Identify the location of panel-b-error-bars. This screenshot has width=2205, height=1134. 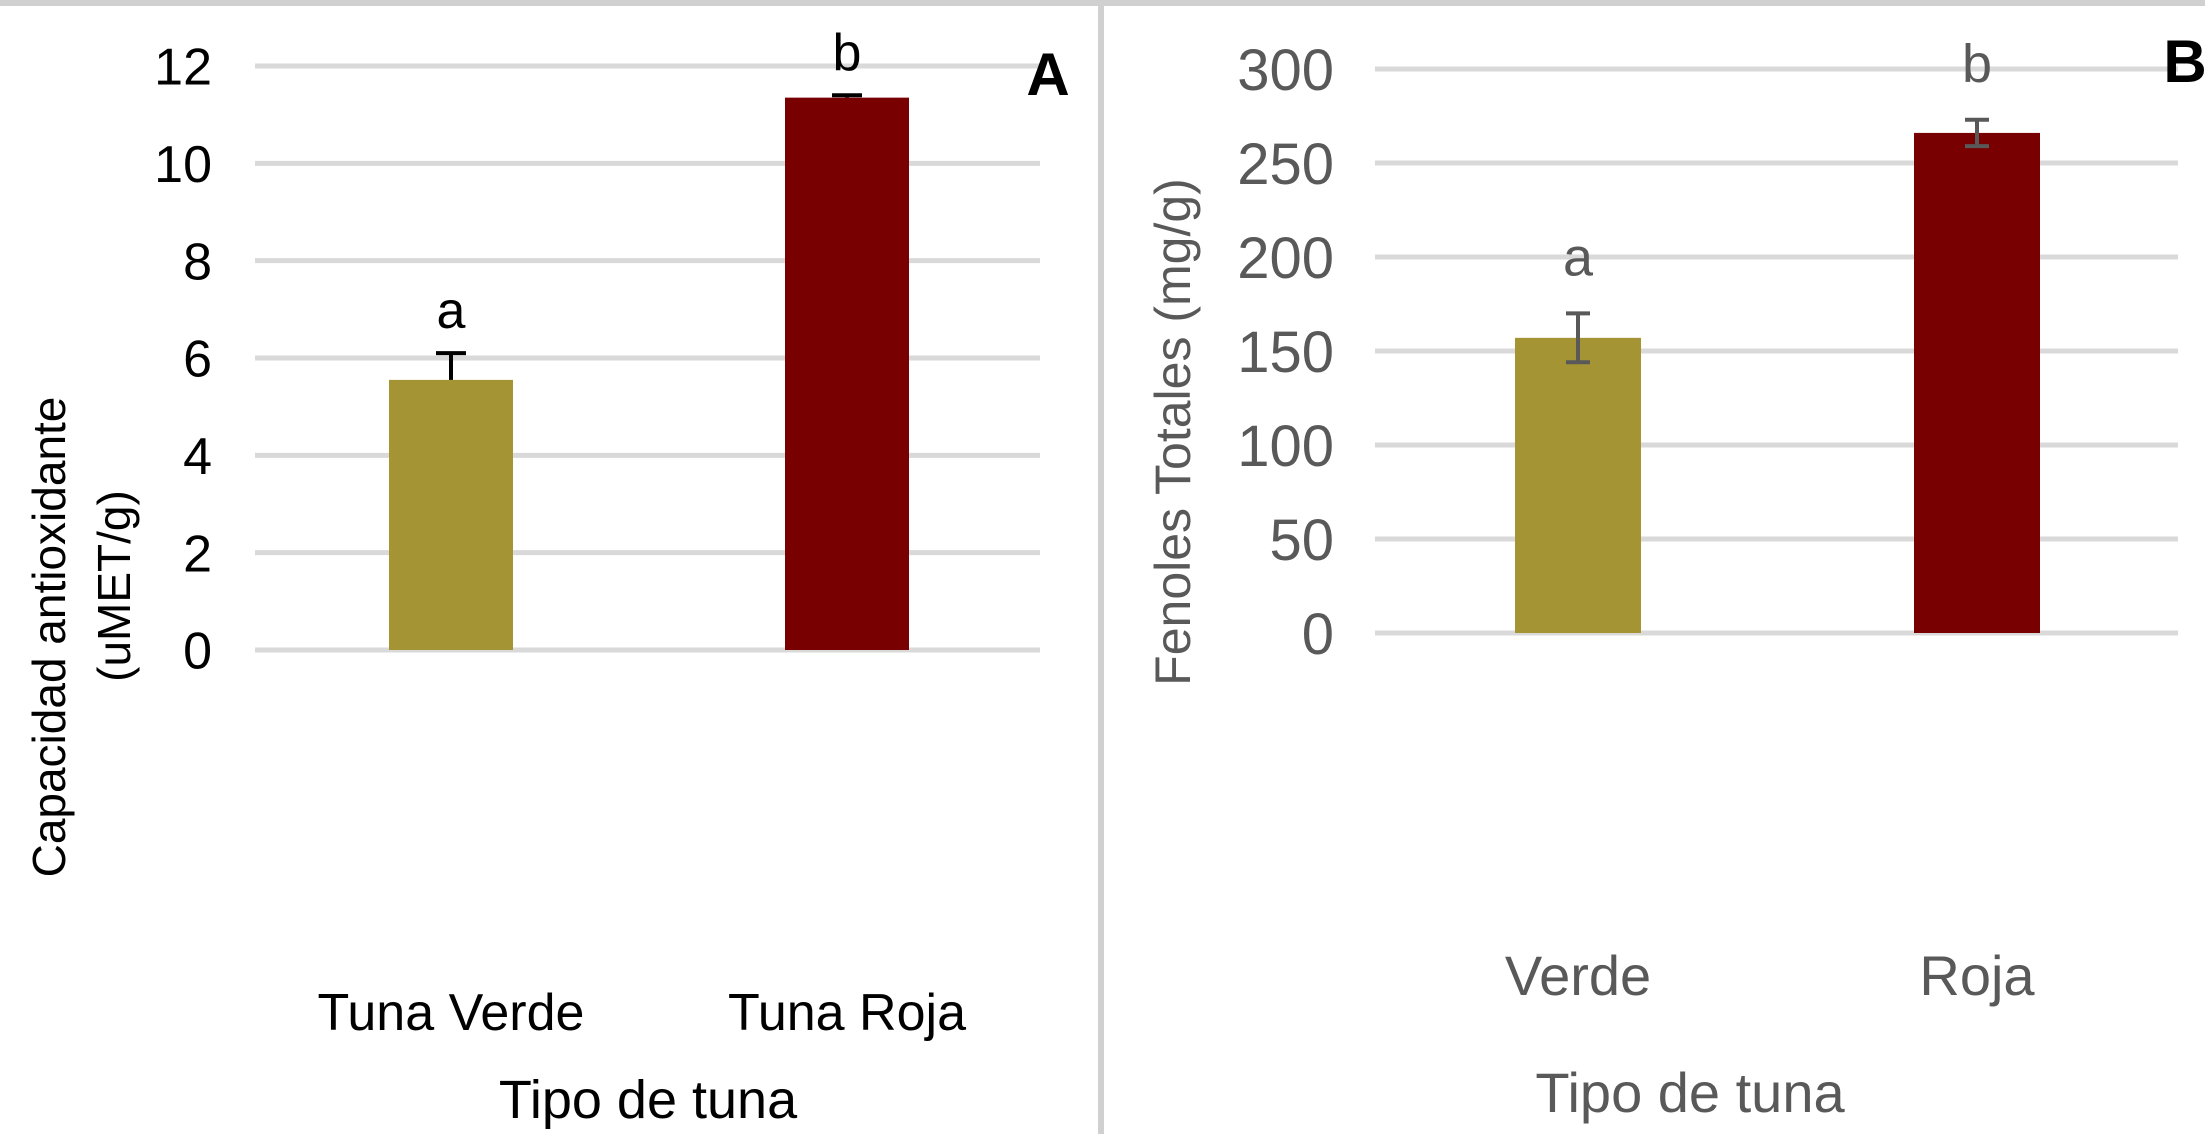
(1777, 241).